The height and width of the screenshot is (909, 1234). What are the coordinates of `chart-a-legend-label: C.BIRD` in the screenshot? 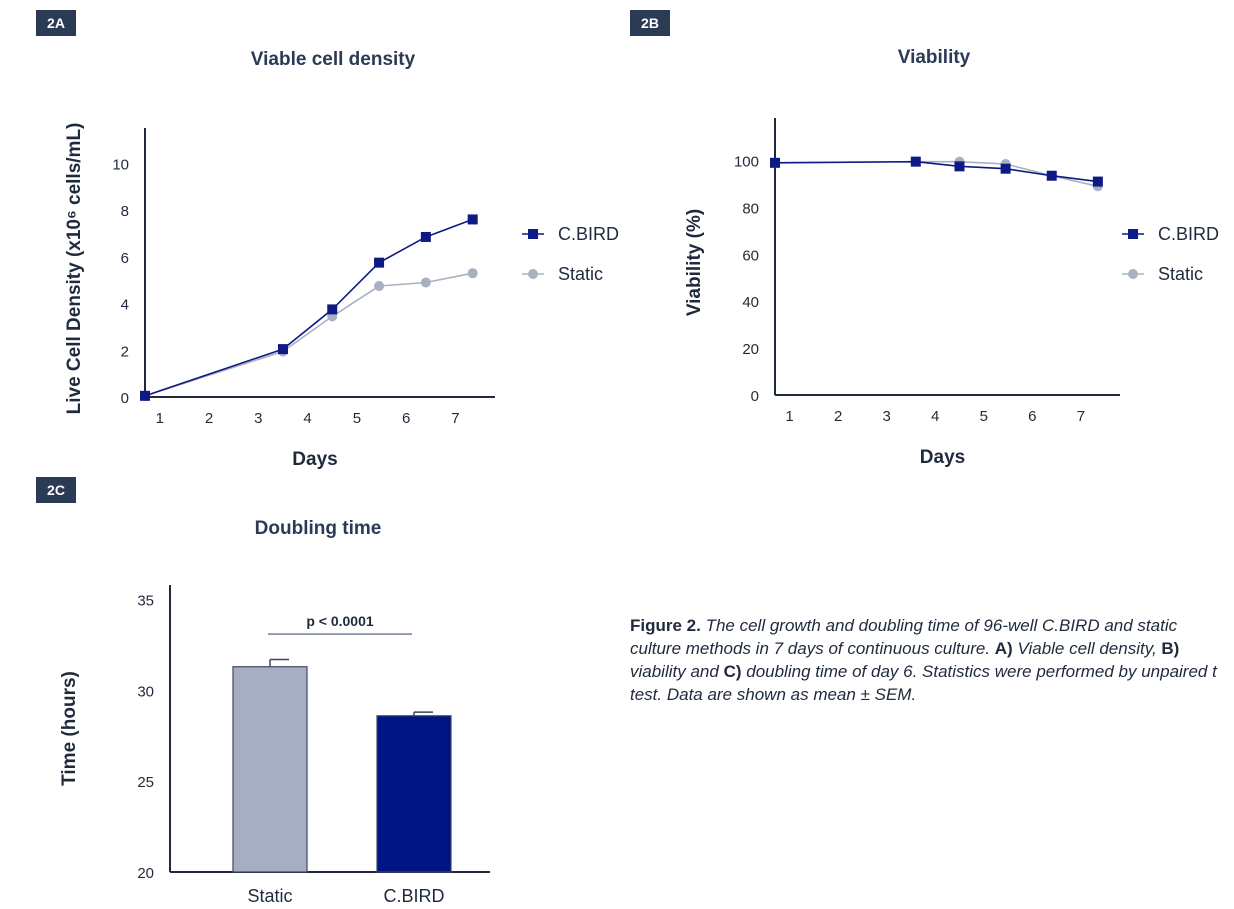 It's located at (588, 234).